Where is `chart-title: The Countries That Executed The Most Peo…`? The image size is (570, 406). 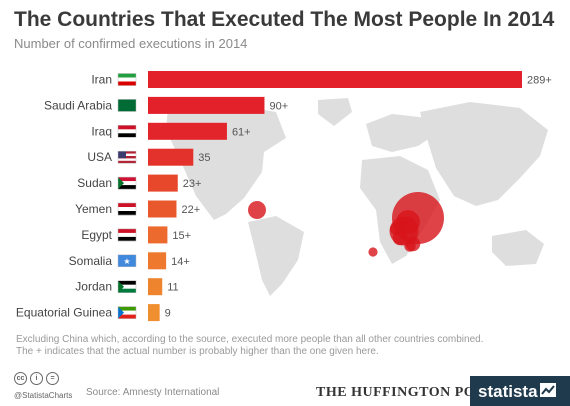
chart-title: The Countries That Executed The Most Peo… is located at coordinates (284, 19).